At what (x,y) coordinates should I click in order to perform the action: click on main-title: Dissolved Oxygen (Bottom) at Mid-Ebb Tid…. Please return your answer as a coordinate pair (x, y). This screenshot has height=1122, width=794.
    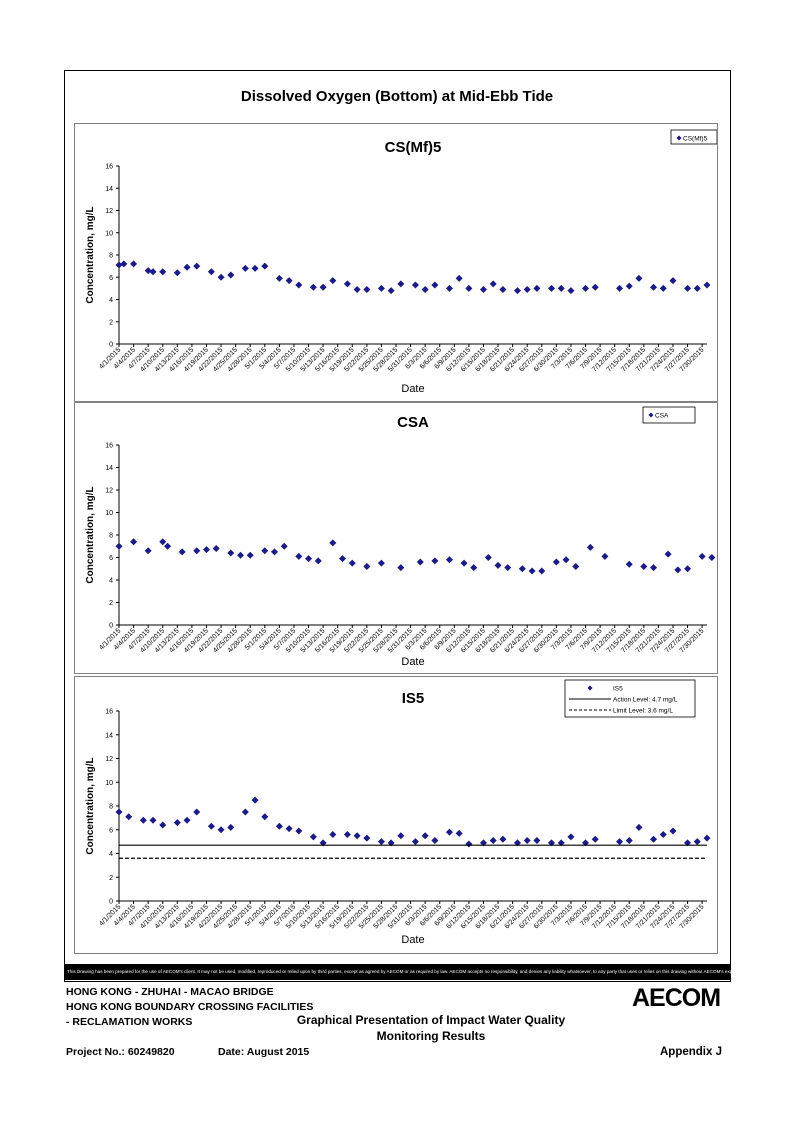
    Looking at the image, I should click on (397, 96).